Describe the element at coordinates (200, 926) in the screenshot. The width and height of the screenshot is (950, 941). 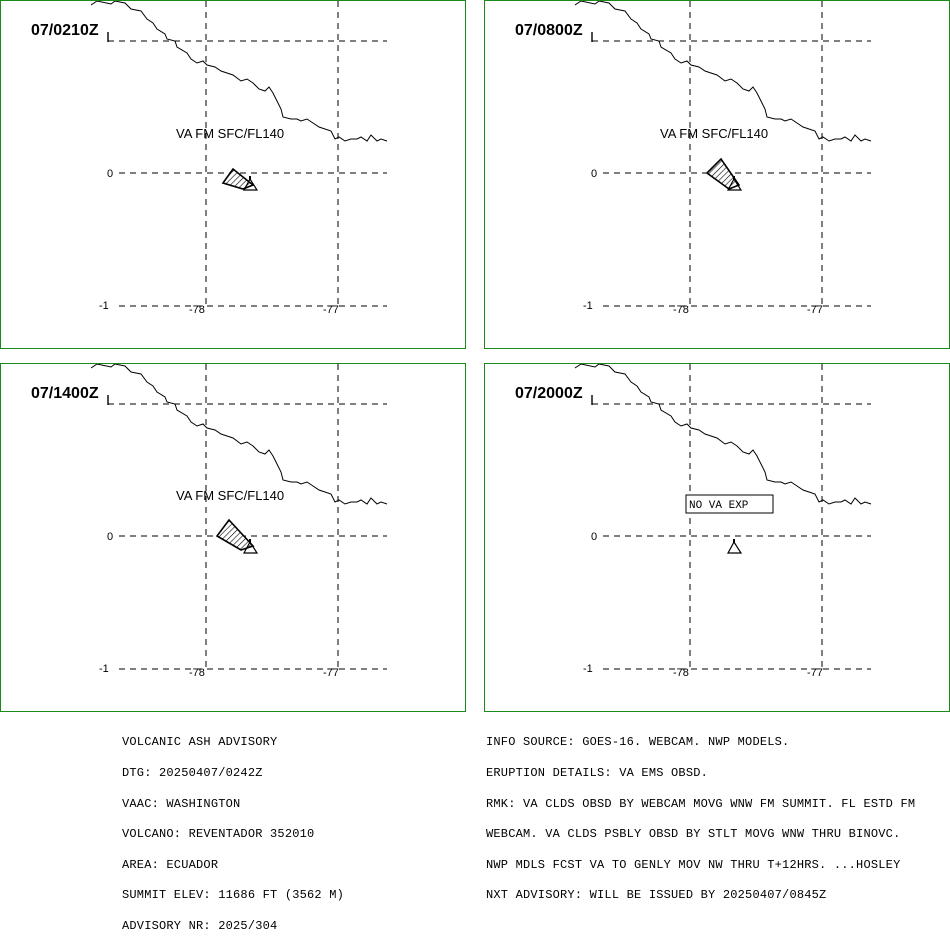
I see `advisory-line: ADVISORY NR: 2025/304` at that location.